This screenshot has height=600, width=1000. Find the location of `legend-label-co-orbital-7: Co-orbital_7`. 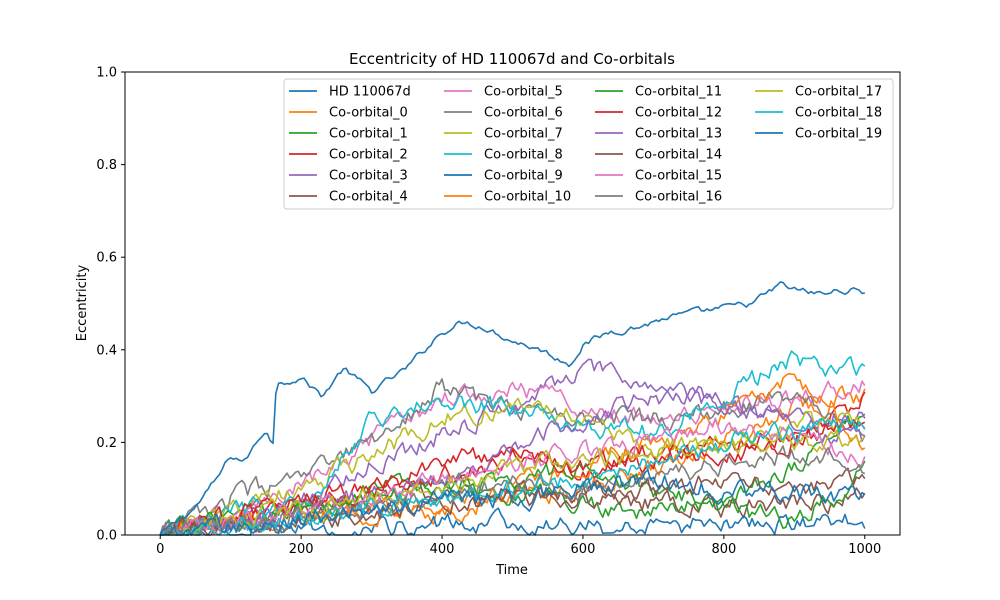

legend-label-co-orbital-7: Co-orbital_7 is located at coordinates (523, 134).